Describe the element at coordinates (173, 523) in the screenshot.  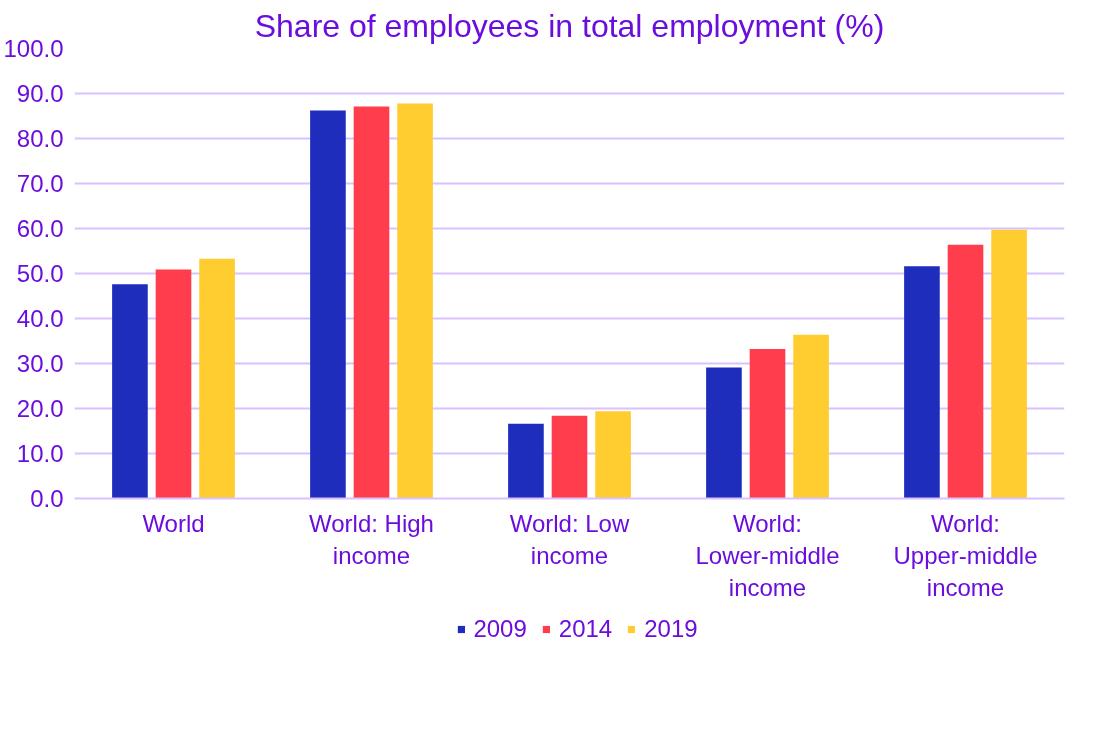
I see `x-tick-label: World` at that location.